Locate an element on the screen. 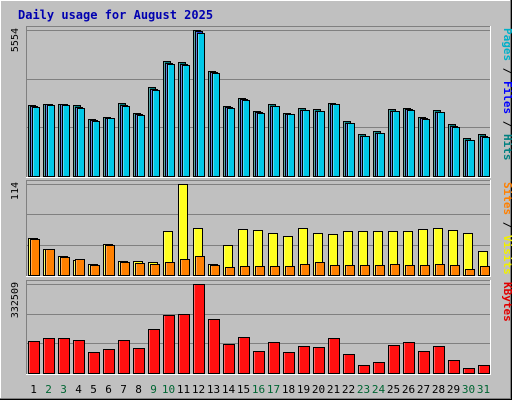  x-label-day-2: 2 is located at coordinates (48, 389).